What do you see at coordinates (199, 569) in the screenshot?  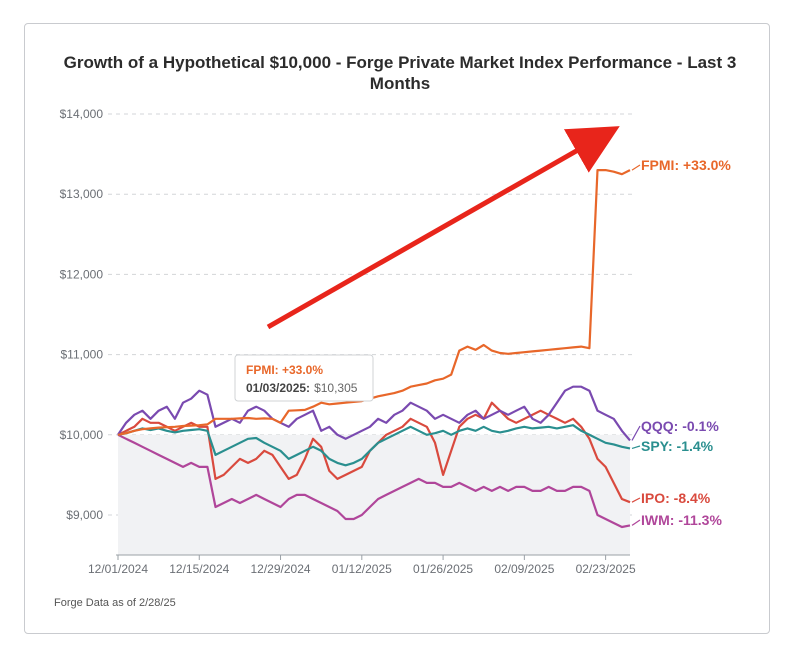 I see `x-tick-label: 12/15/2024` at bounding box center [199, 569].